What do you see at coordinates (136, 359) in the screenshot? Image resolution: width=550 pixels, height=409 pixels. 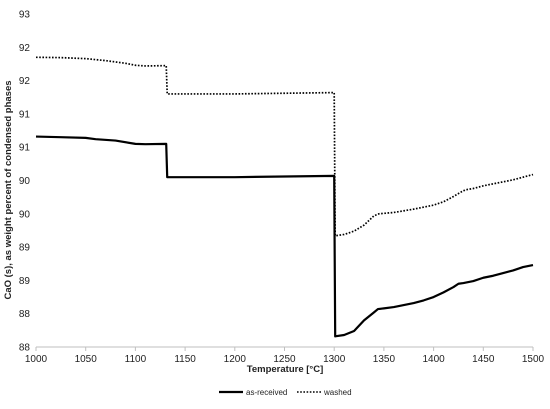 I see `x-tick-label: 1100` at bounding box center [136, 359].